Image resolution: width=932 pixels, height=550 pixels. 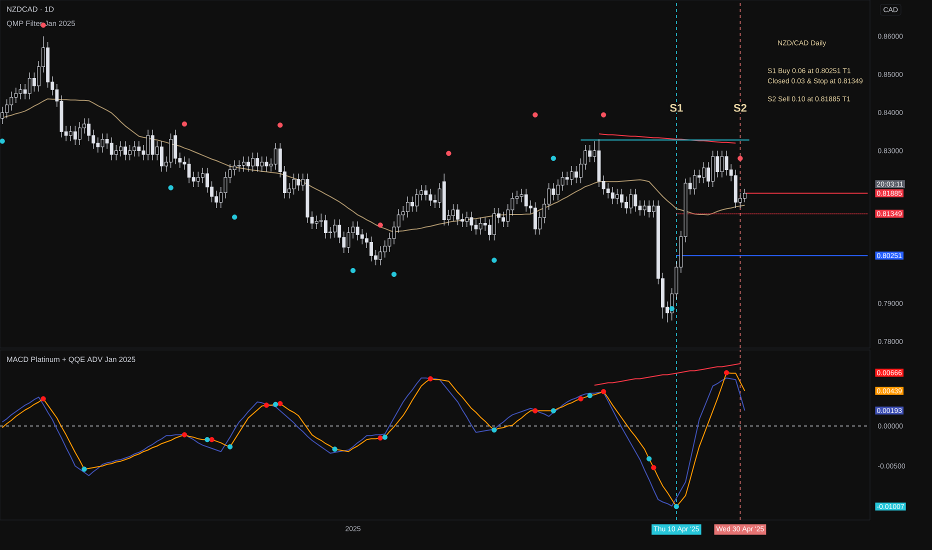 I want to click on ref-line-label: S1, so click(x=676, y=108).